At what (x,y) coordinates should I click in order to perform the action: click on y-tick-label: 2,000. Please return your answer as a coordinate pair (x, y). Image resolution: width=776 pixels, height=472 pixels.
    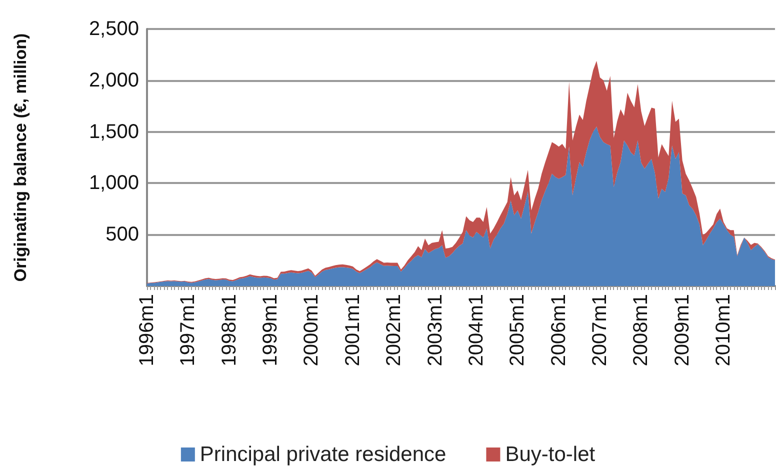
    Looking at the image, I should click on (113, 80).